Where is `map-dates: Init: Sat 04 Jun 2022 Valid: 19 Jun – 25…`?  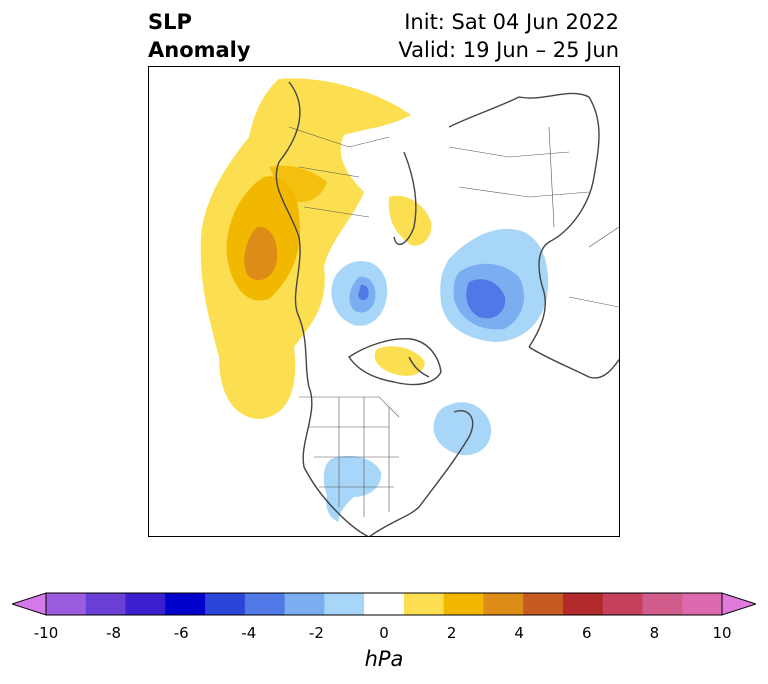
map-dates: Init: Sat 04 Jun 2022 Valid: 19 Jun – 25… is located at coordinates (508, 36).